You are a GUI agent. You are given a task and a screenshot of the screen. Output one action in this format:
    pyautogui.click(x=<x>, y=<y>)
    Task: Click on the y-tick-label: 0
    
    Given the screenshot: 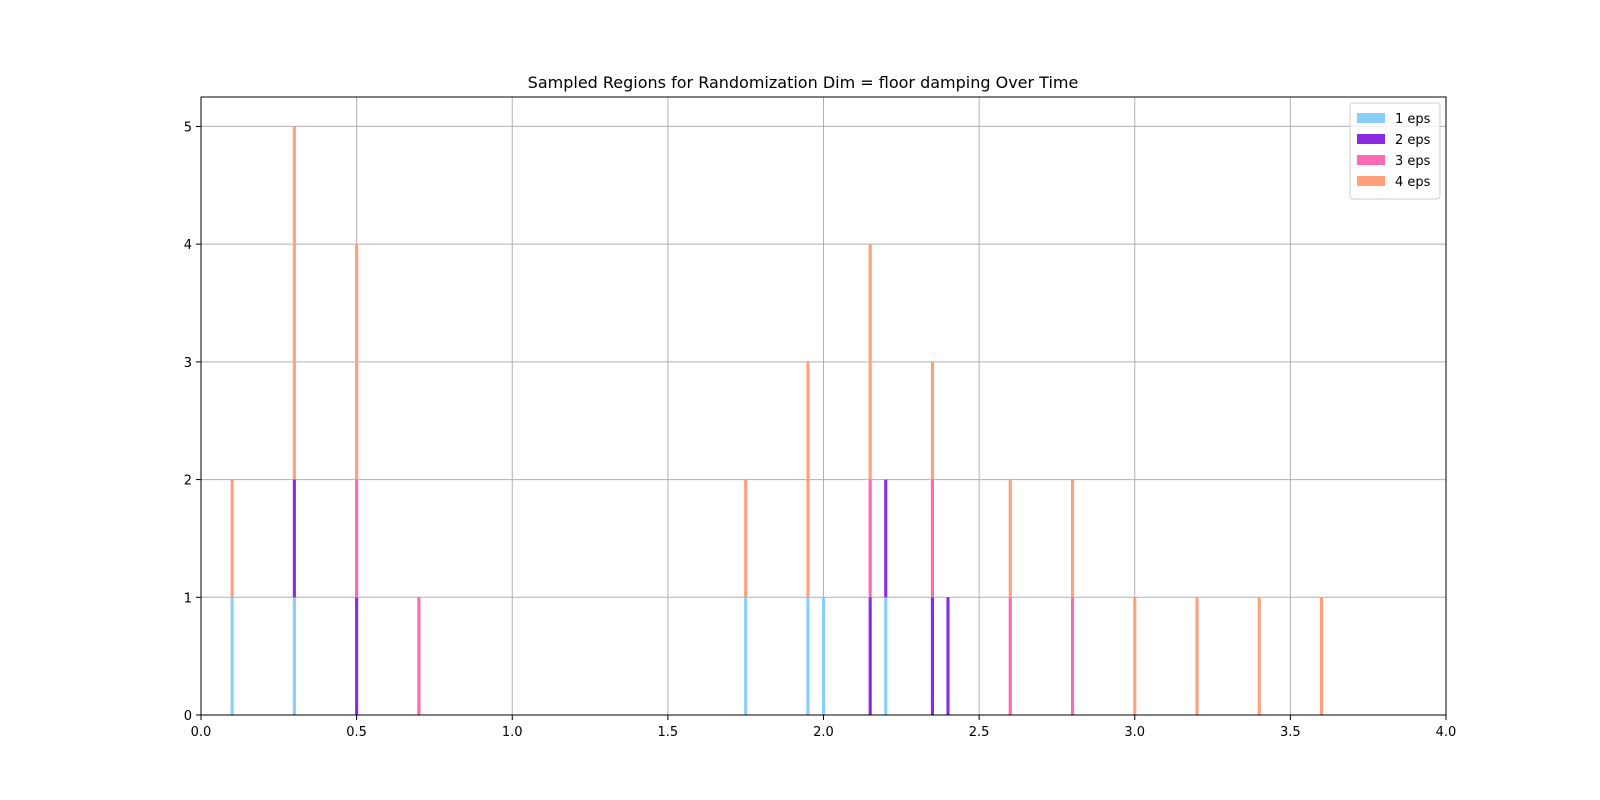 What is the action you would take?
    pyautogui.click(x=188, y=716)
    